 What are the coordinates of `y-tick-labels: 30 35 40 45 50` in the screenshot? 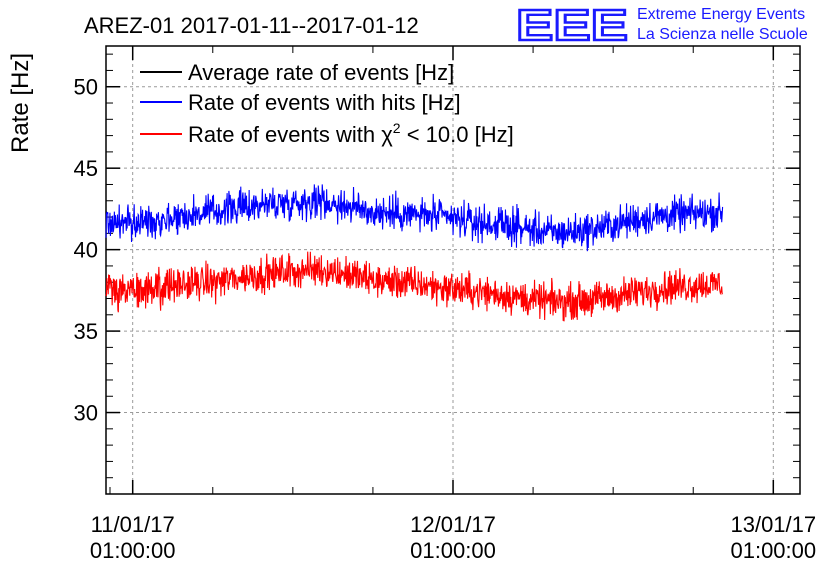 It's located at (86, 250).